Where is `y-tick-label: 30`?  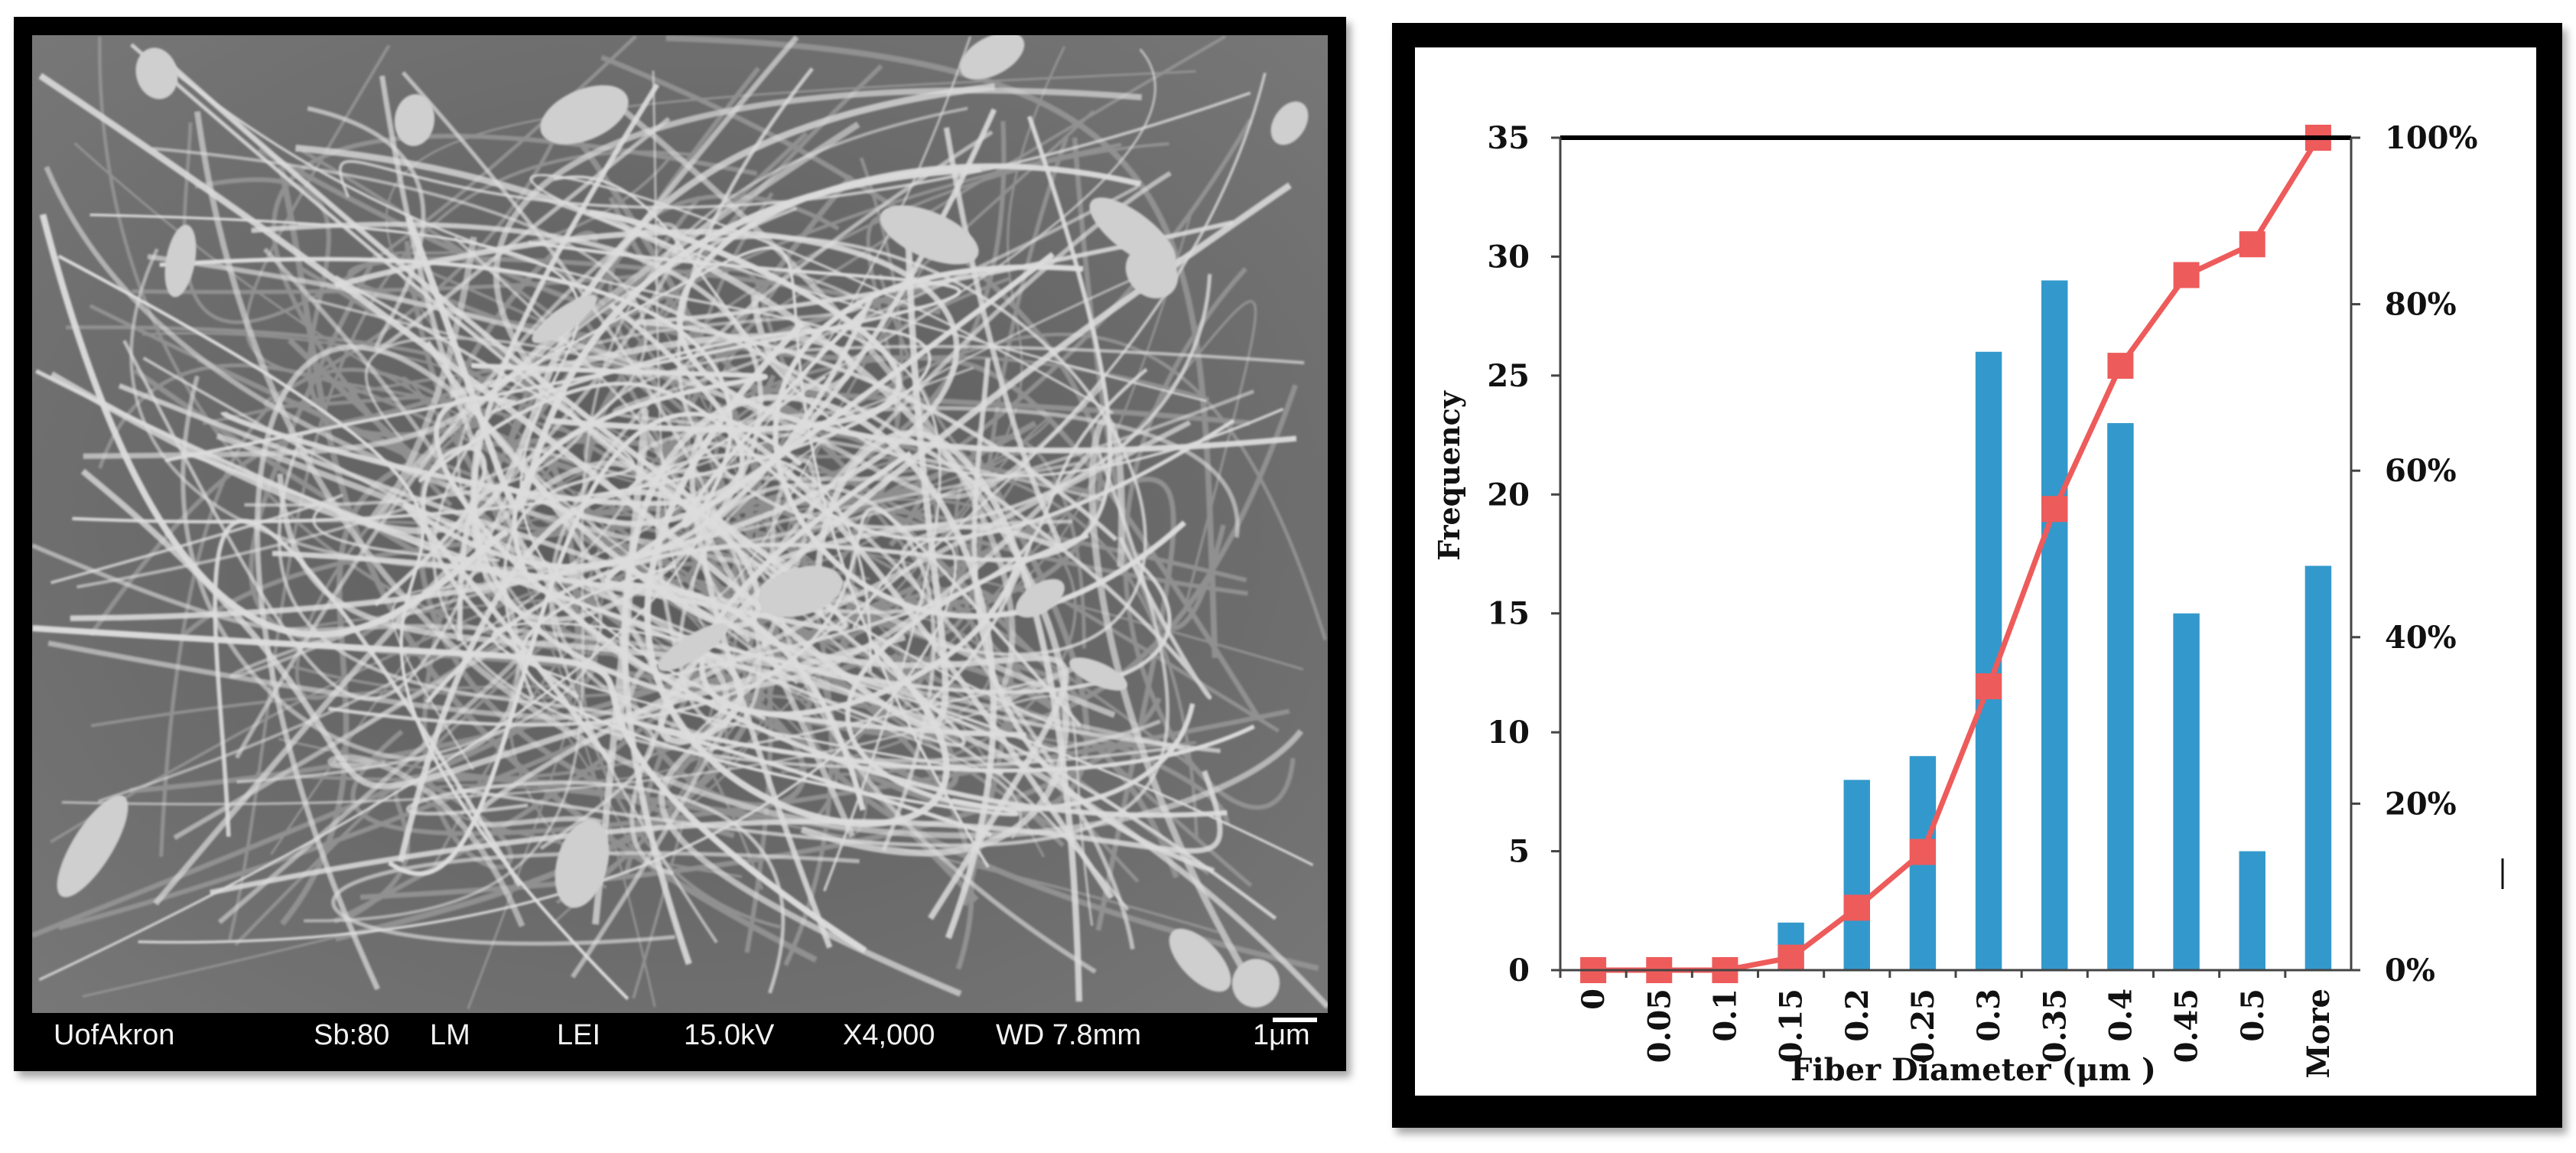
y-tick-label: 30 is located at coordinates (1508, 257).